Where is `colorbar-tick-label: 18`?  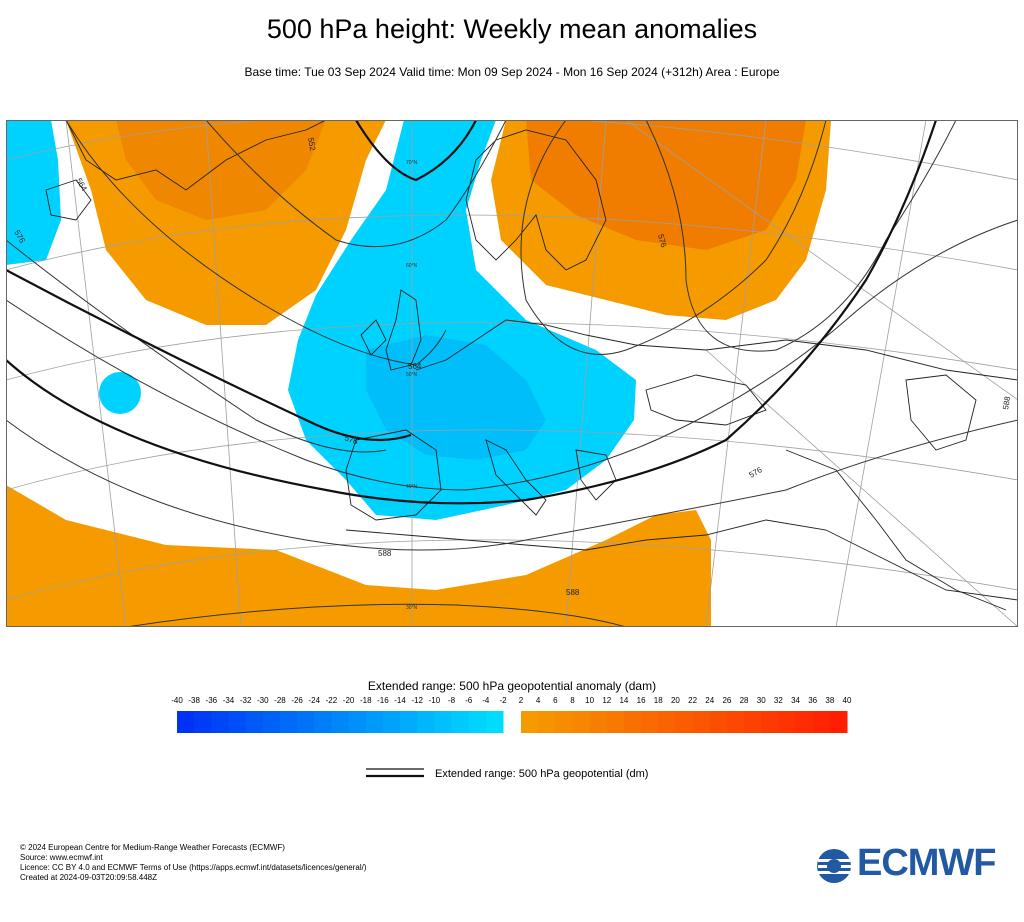
colorbar-tick-label: 18 is located at coordinates (658, 700).